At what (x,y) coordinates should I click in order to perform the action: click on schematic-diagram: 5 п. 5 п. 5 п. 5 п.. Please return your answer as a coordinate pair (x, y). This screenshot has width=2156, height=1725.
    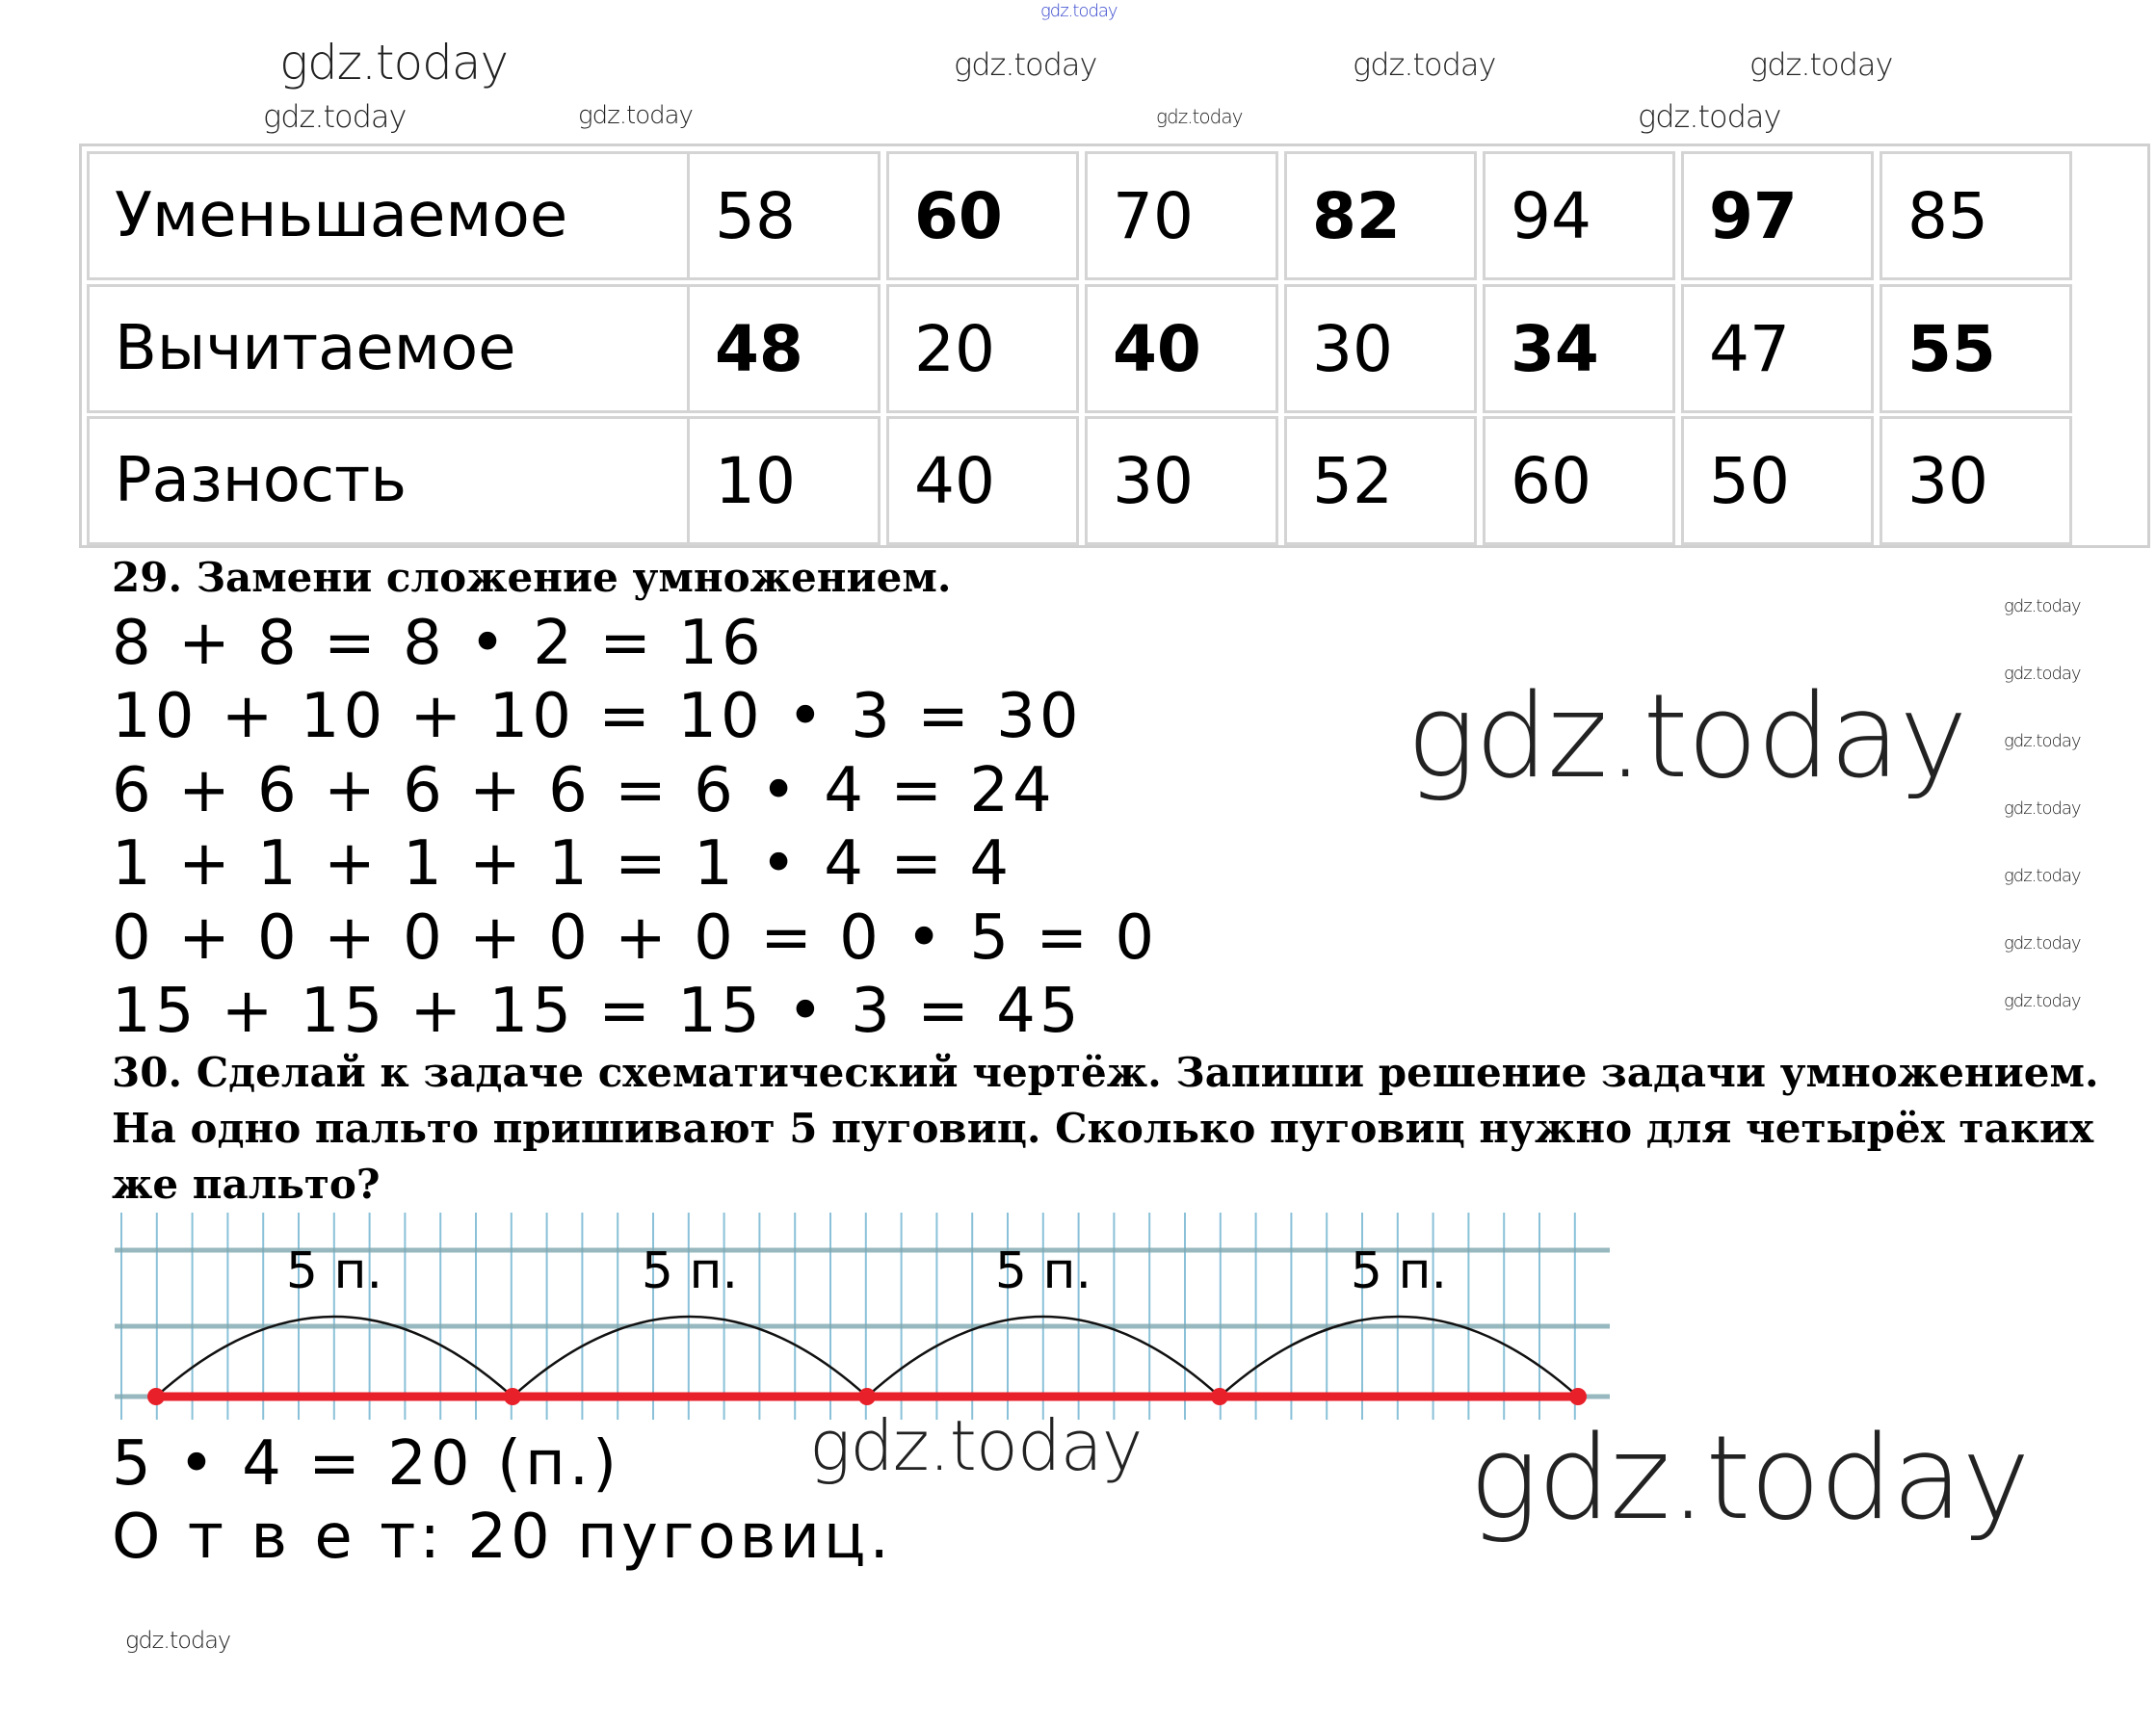
    Looking at the image, I should click on (863, 1316).